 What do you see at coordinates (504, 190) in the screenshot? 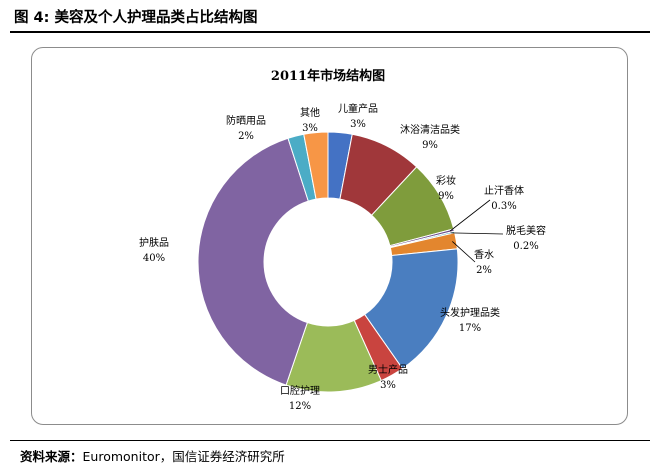
I see `slice-name-label: 止汗香体` at bounding box center [504, 190].